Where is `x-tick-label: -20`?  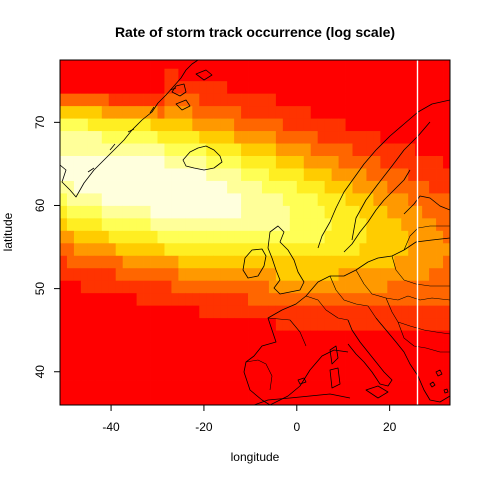 x-tick-label: -20 is located at coordinates (204, 427).